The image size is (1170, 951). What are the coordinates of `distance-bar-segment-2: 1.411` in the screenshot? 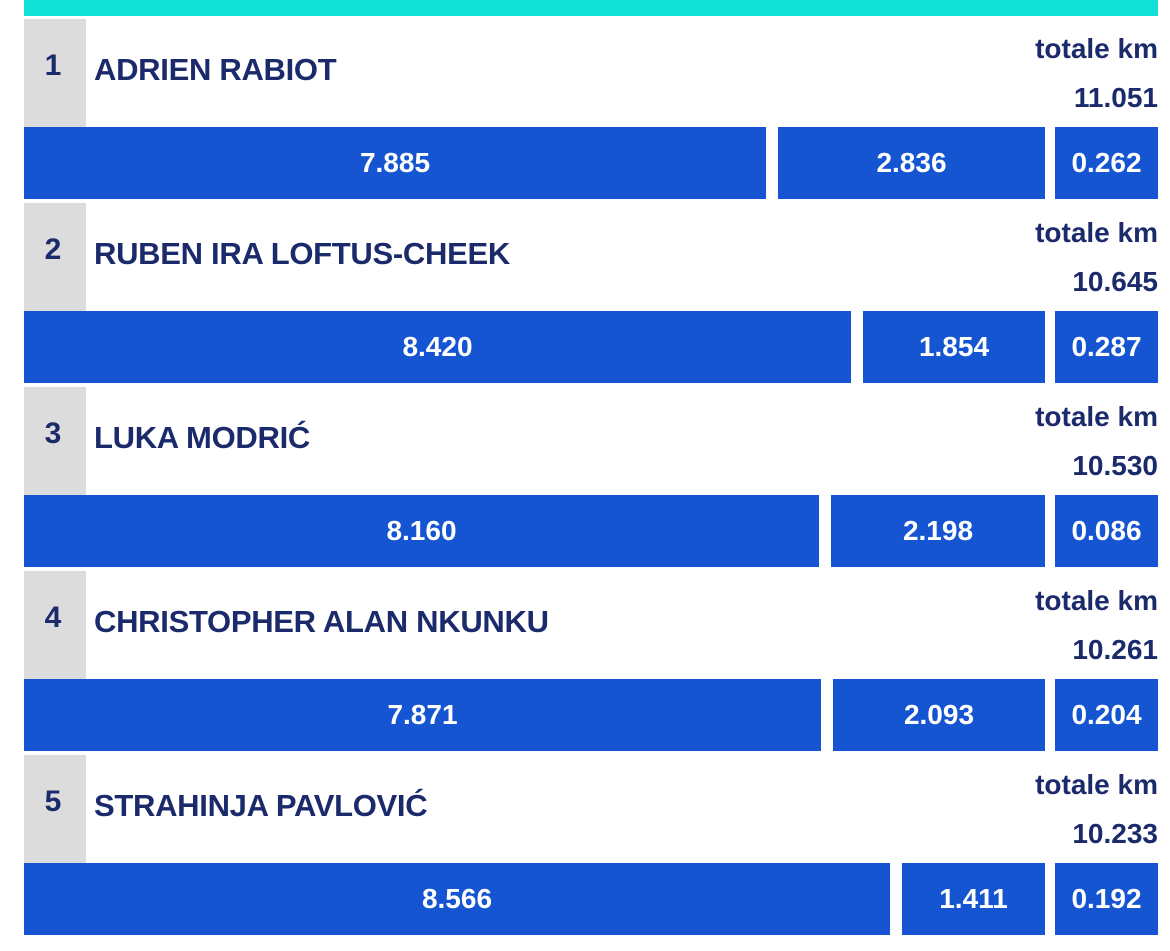 It's located at (973, 899).